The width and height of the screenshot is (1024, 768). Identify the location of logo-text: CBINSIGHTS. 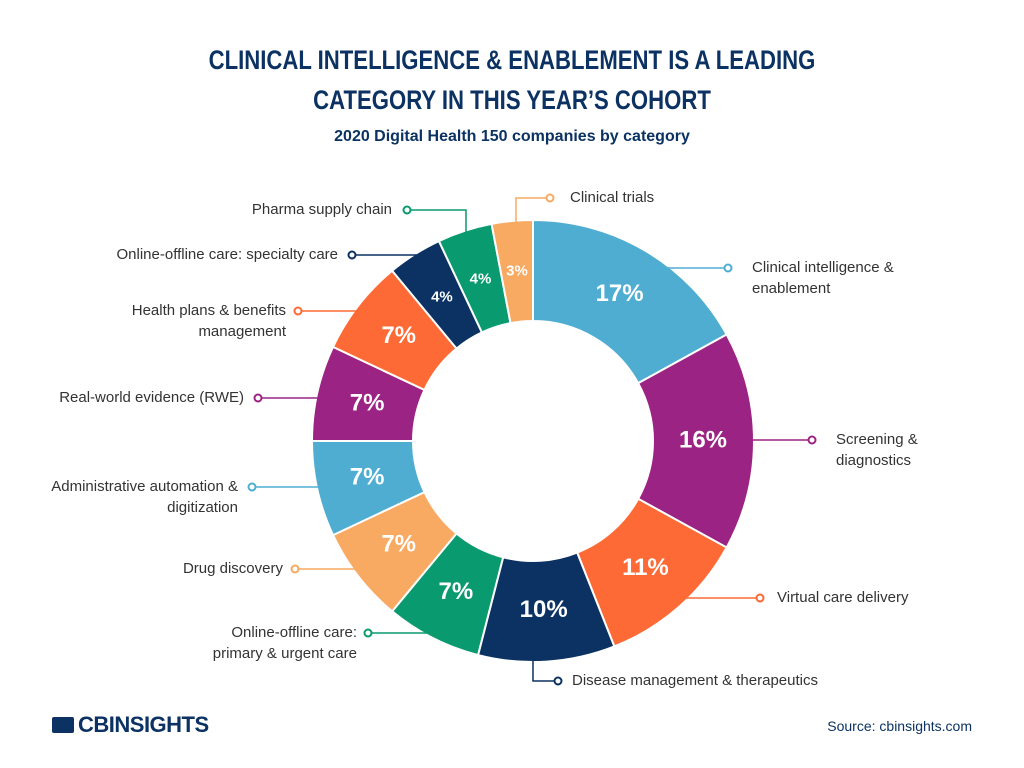
(143, 724).